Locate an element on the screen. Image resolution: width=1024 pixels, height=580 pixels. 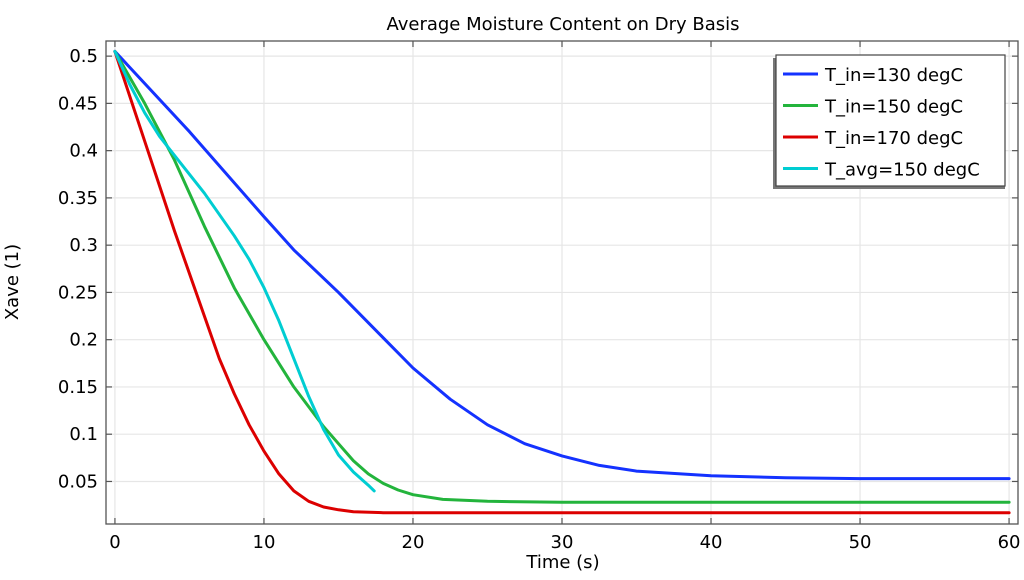
y-tick-label: 0.4 is located at coordinates (83, 151).